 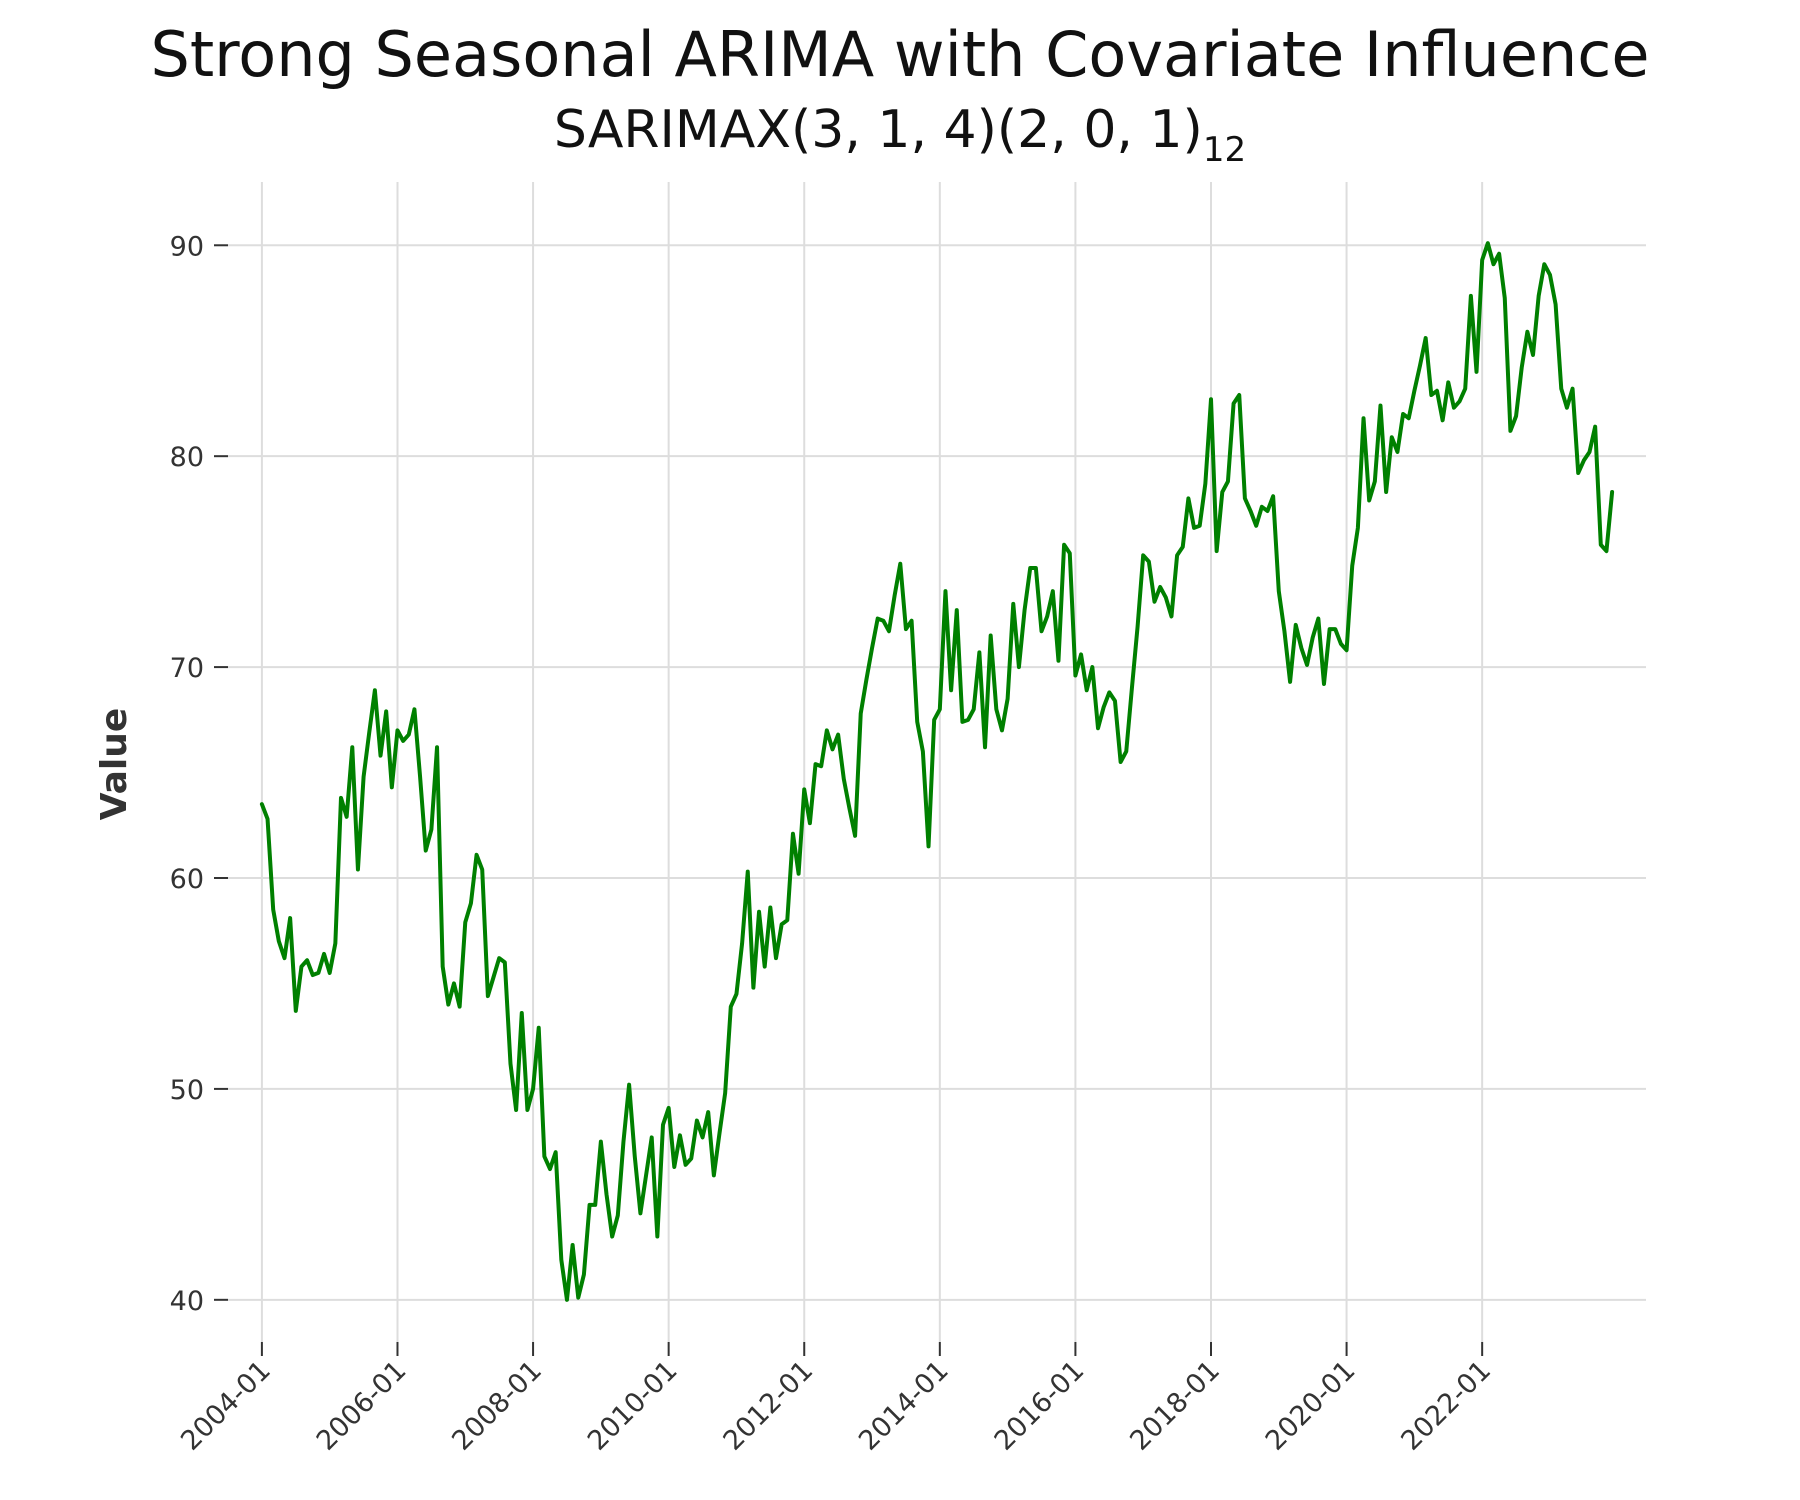 I want to click on y-tick-label: 80, so click(x=187, y=457).